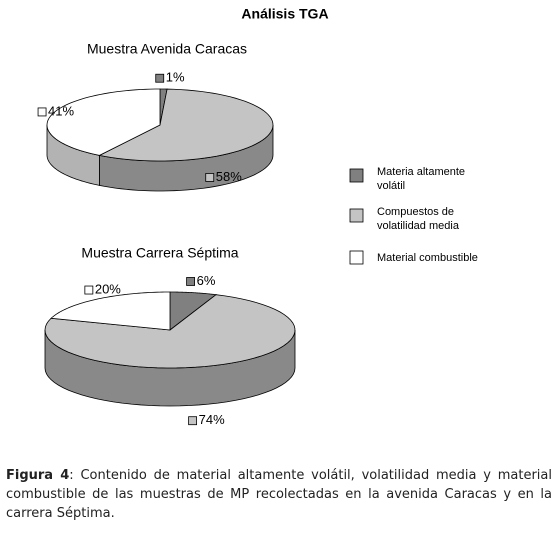 Image resolution: width=559 pixels, height=534 pixels. What do you see at coordinates (418, 219) in the screenshot?
I see `legend-label: Compuestos de volatilidad media` at bounding box center [418, 219].